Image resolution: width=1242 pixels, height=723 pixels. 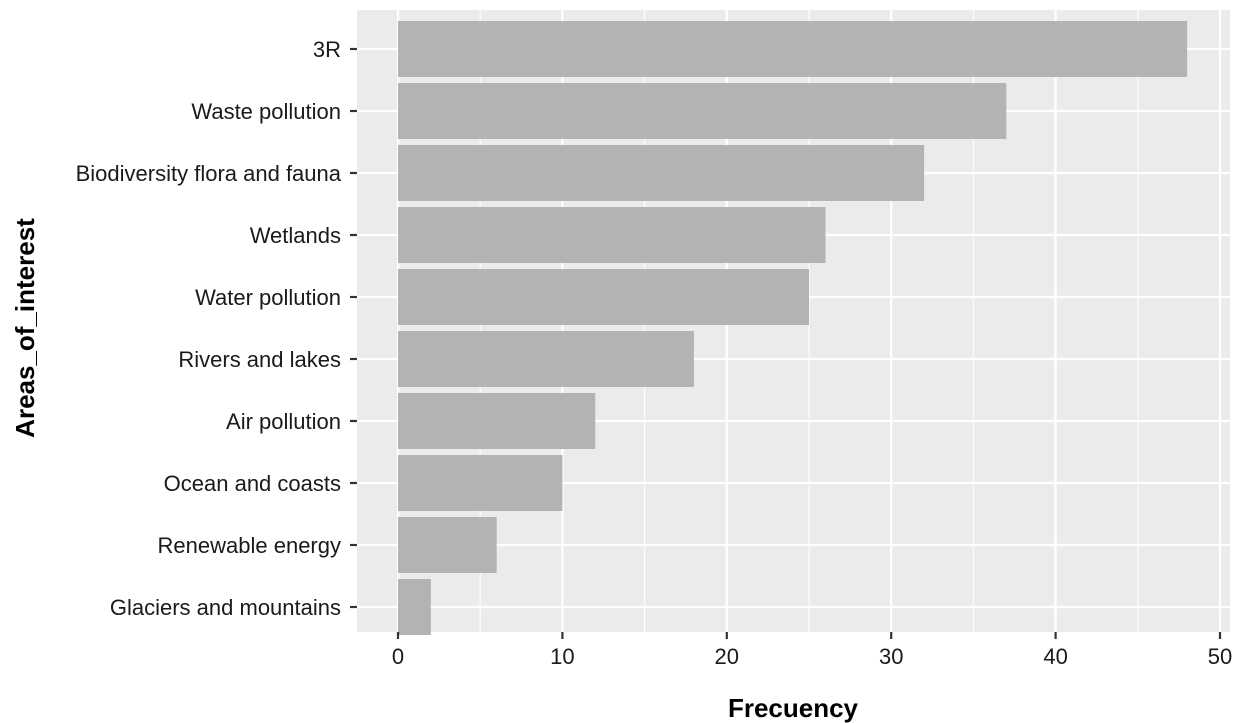 I want to click on x-tick-label: 10, so click(x=562, y=656).